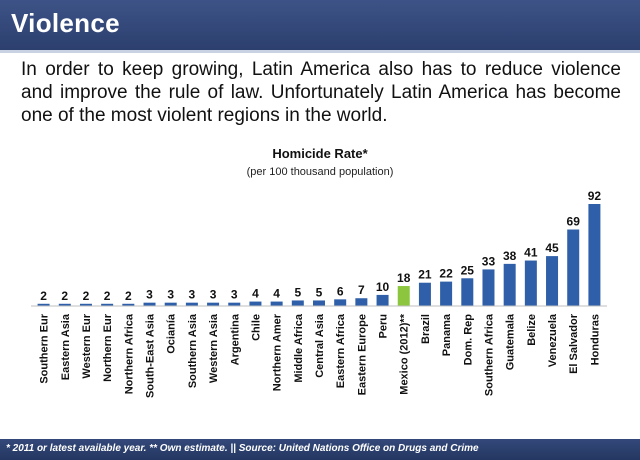  I want to click on bar-eastern-africa, so click(340, 302).